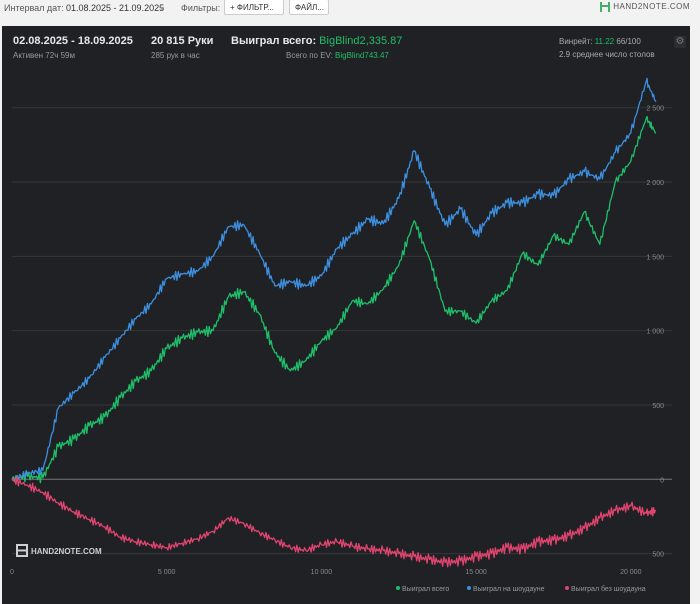 The height and width of the screenshot is (604, 700). I want to click on x-tick-label: 0, so click(12, 572).